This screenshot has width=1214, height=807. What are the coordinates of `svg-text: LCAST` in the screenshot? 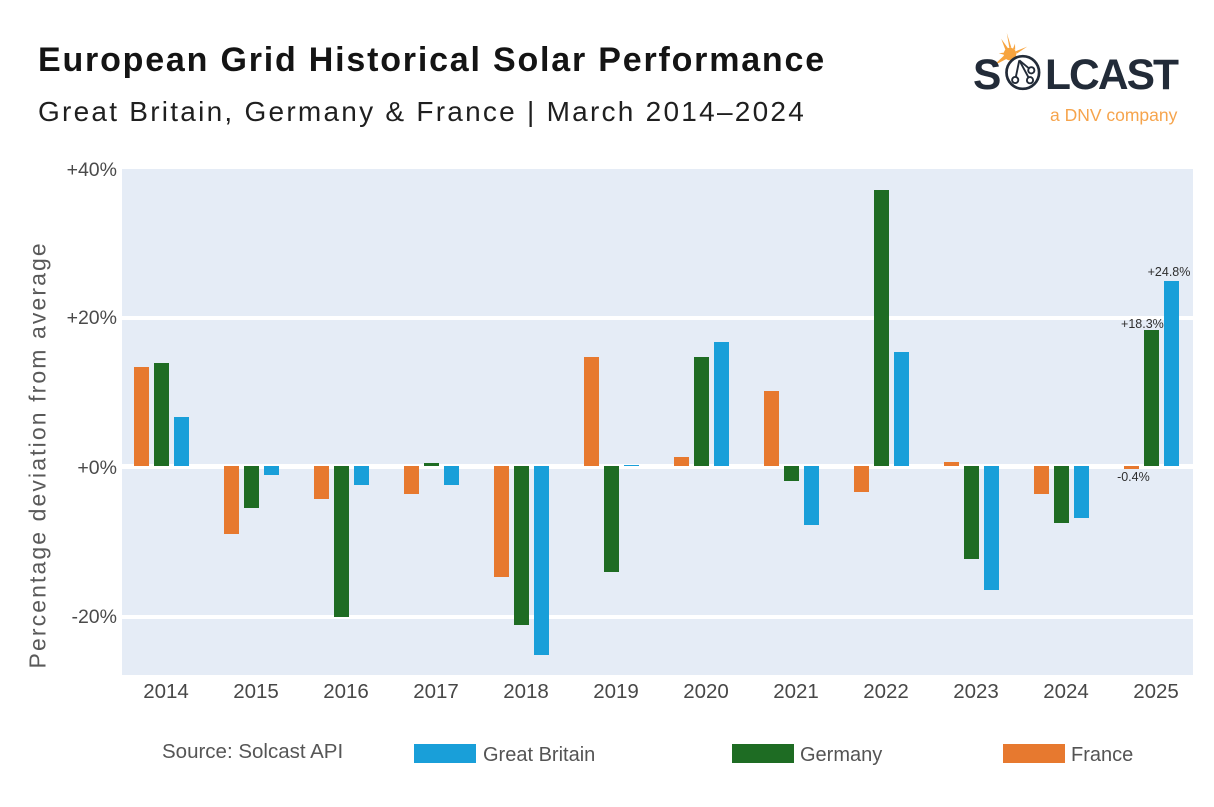 It's located at (1112, 75).